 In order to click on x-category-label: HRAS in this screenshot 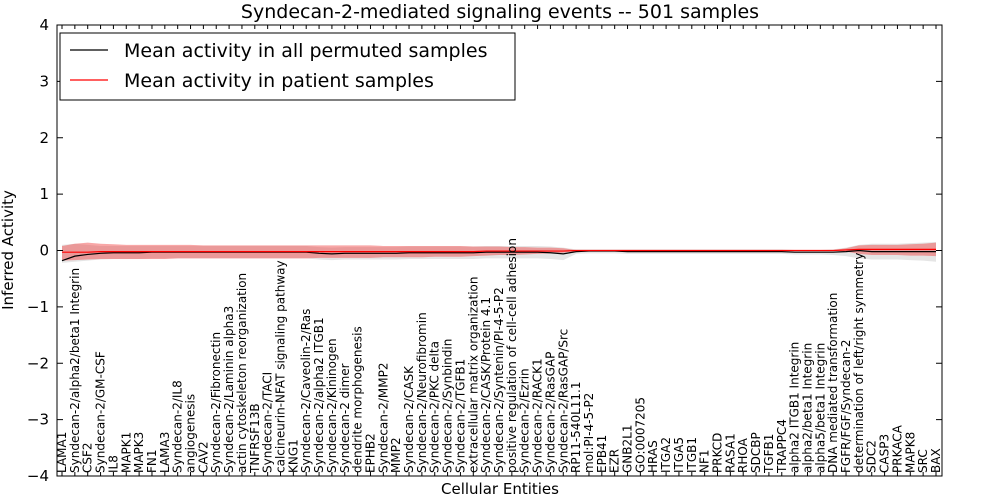, I will do `click(653, 456)`.